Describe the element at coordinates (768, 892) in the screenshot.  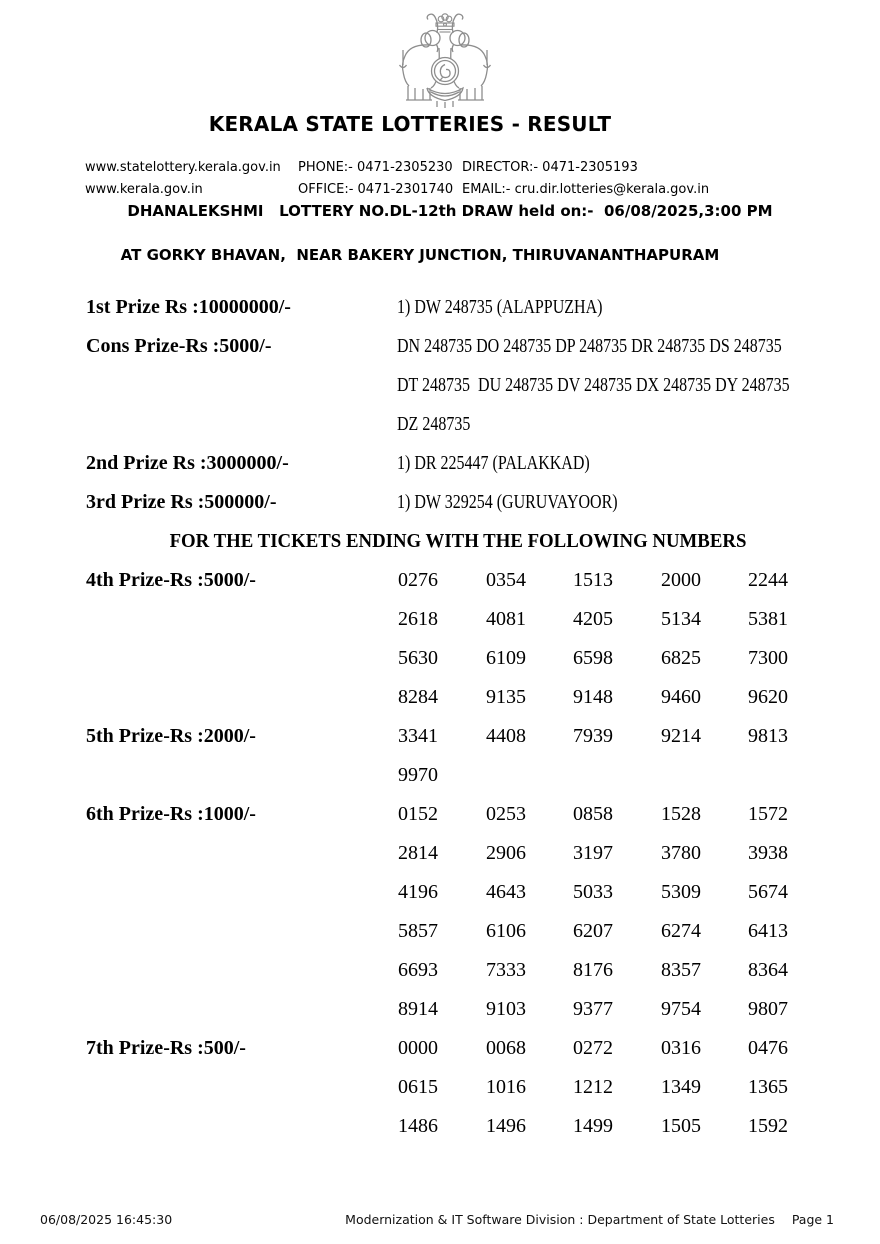
I see `ticket-number: 5674` at that location.